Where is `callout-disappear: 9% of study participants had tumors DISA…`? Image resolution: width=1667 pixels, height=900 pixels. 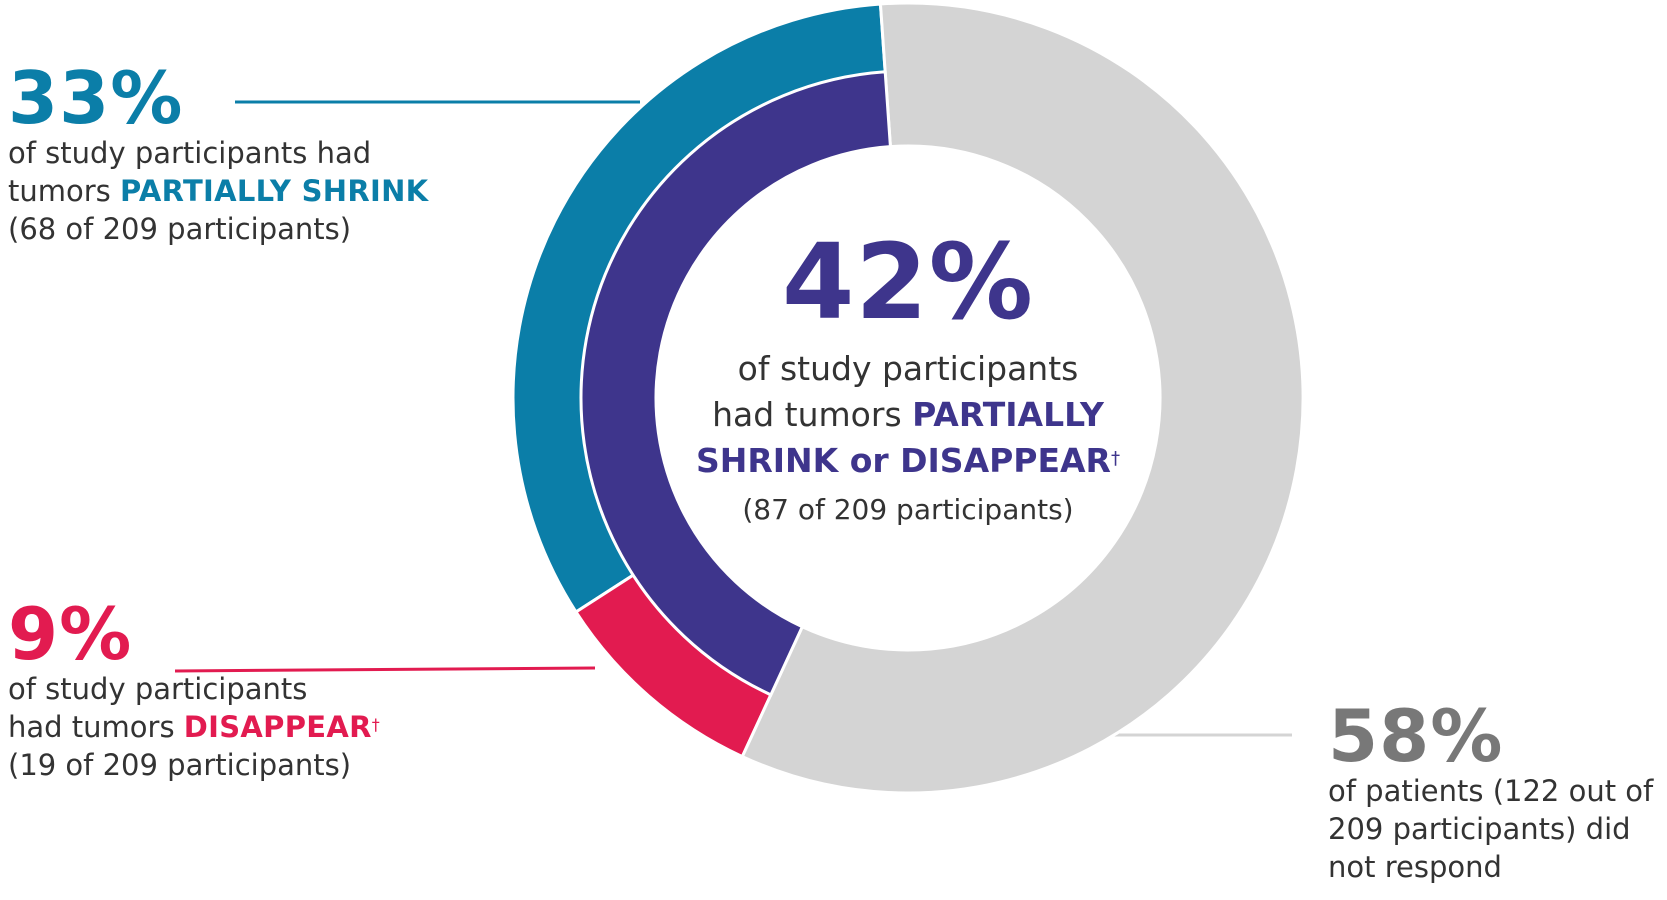
callout-disappear: 9% of study participants had tumors DISA… is located at coordinates (194, 691).